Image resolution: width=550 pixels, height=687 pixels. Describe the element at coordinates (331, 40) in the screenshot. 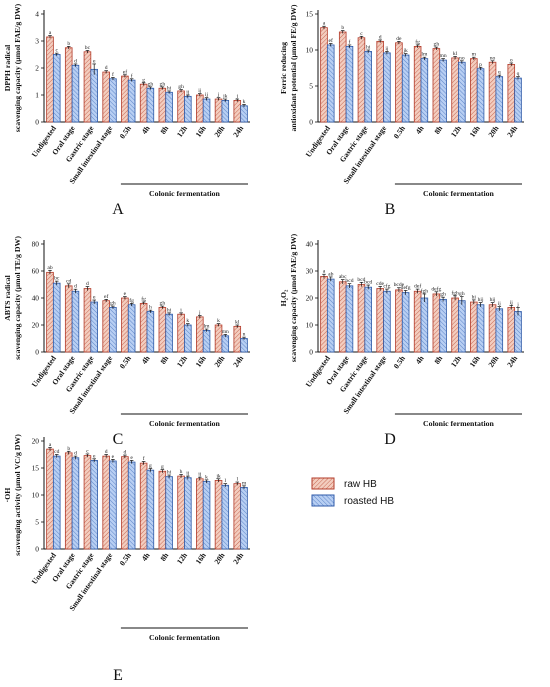

I see `significance-letter: ef` at that location.